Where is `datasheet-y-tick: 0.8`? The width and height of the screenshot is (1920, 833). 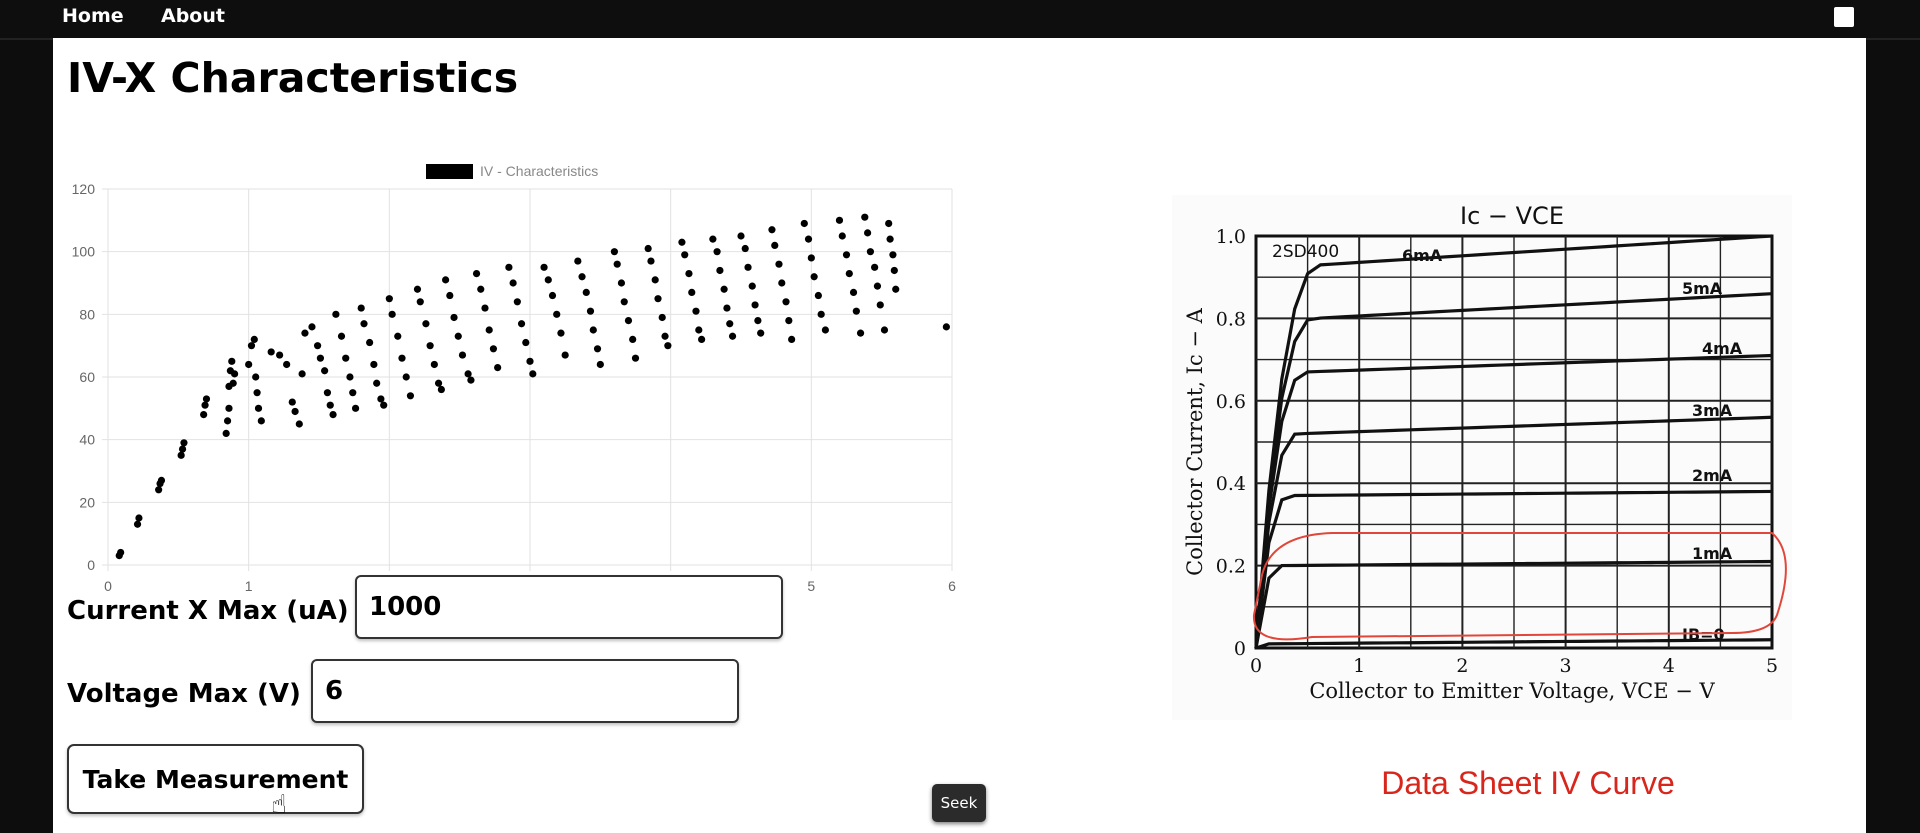 datasheet-y-tick: 0.8 is located at coordinates (1231, 319).